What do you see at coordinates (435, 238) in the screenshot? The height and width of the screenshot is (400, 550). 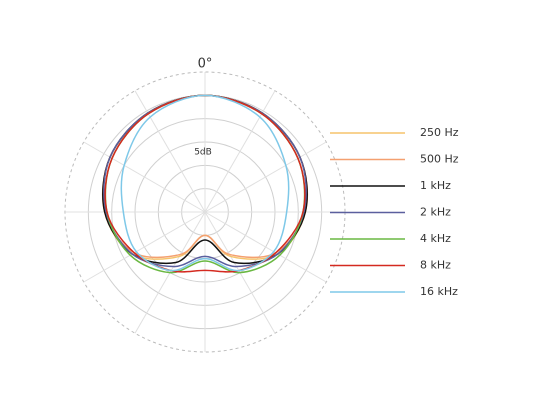 I see `legend-label: 4 kHz` at bounding box center [435, 238].